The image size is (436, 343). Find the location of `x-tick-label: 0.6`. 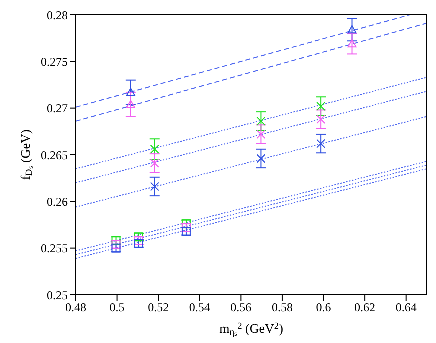

x-tick-label: 0.6 is located at coordinates (324, 307).